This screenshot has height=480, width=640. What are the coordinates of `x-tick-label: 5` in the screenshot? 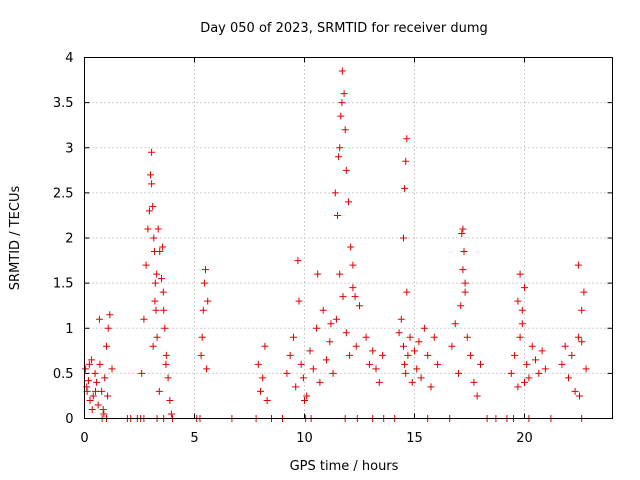 It's located at (194, 438).